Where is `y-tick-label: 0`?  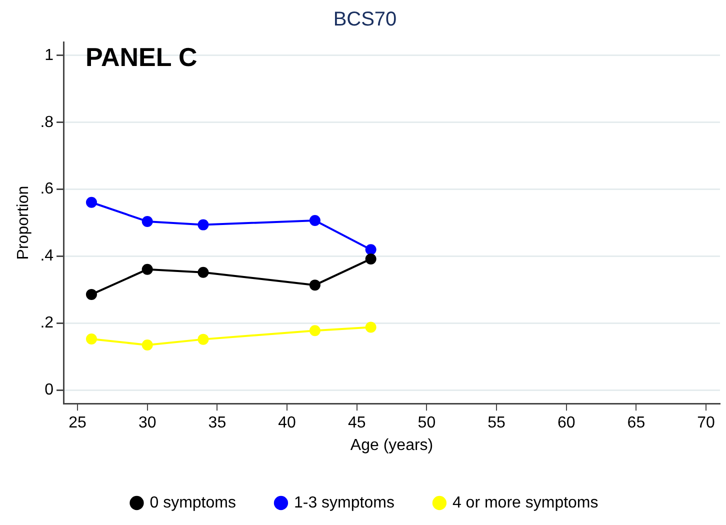 y-tick-label: 0 is located at coordinates (49, 390).